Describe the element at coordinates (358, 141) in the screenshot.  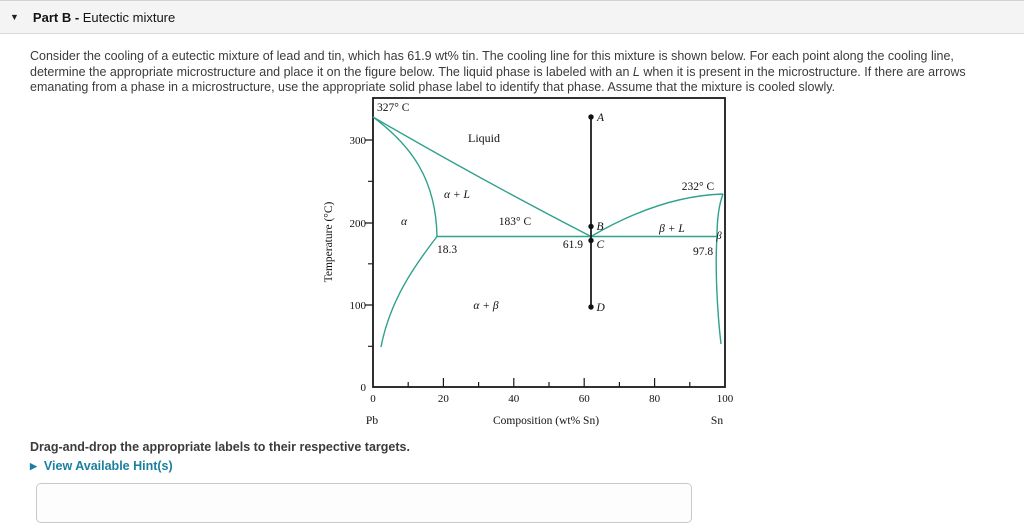
I see `y-tick-300: 300` at that location.